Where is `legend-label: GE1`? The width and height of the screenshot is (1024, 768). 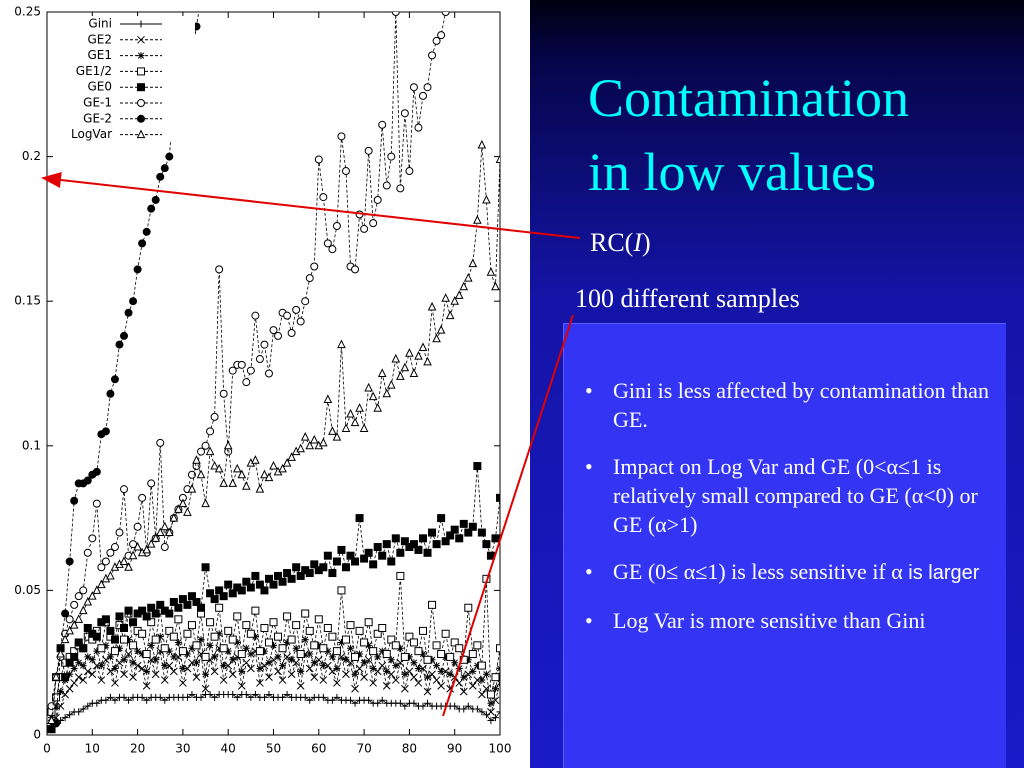
legend-label: GE1 is located at coordinates (99, 55).